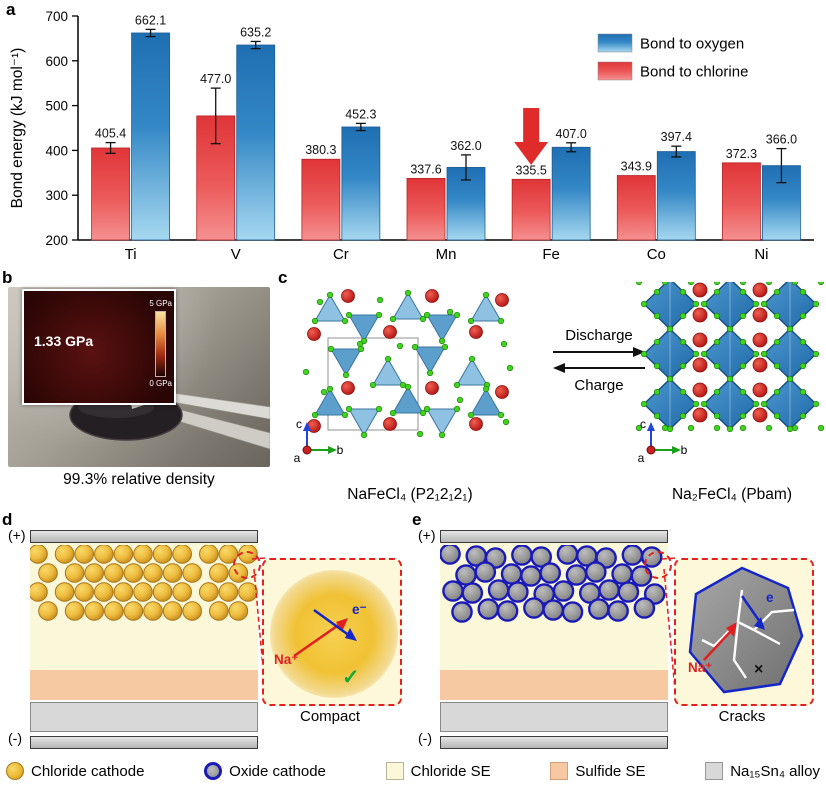 The width and height of the screenshot is (826, 793). I want to click on a-axis-label: a, so click(641, 458).